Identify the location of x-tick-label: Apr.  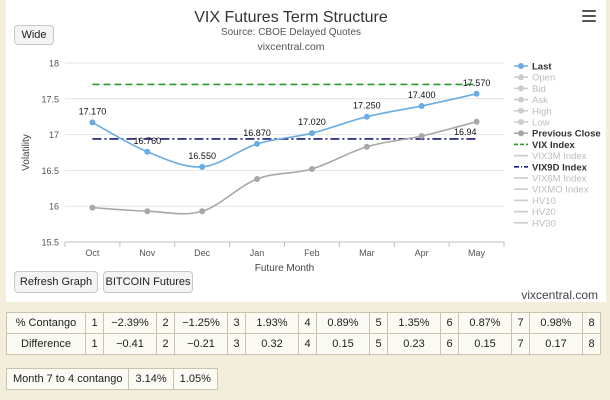
(422, 253).